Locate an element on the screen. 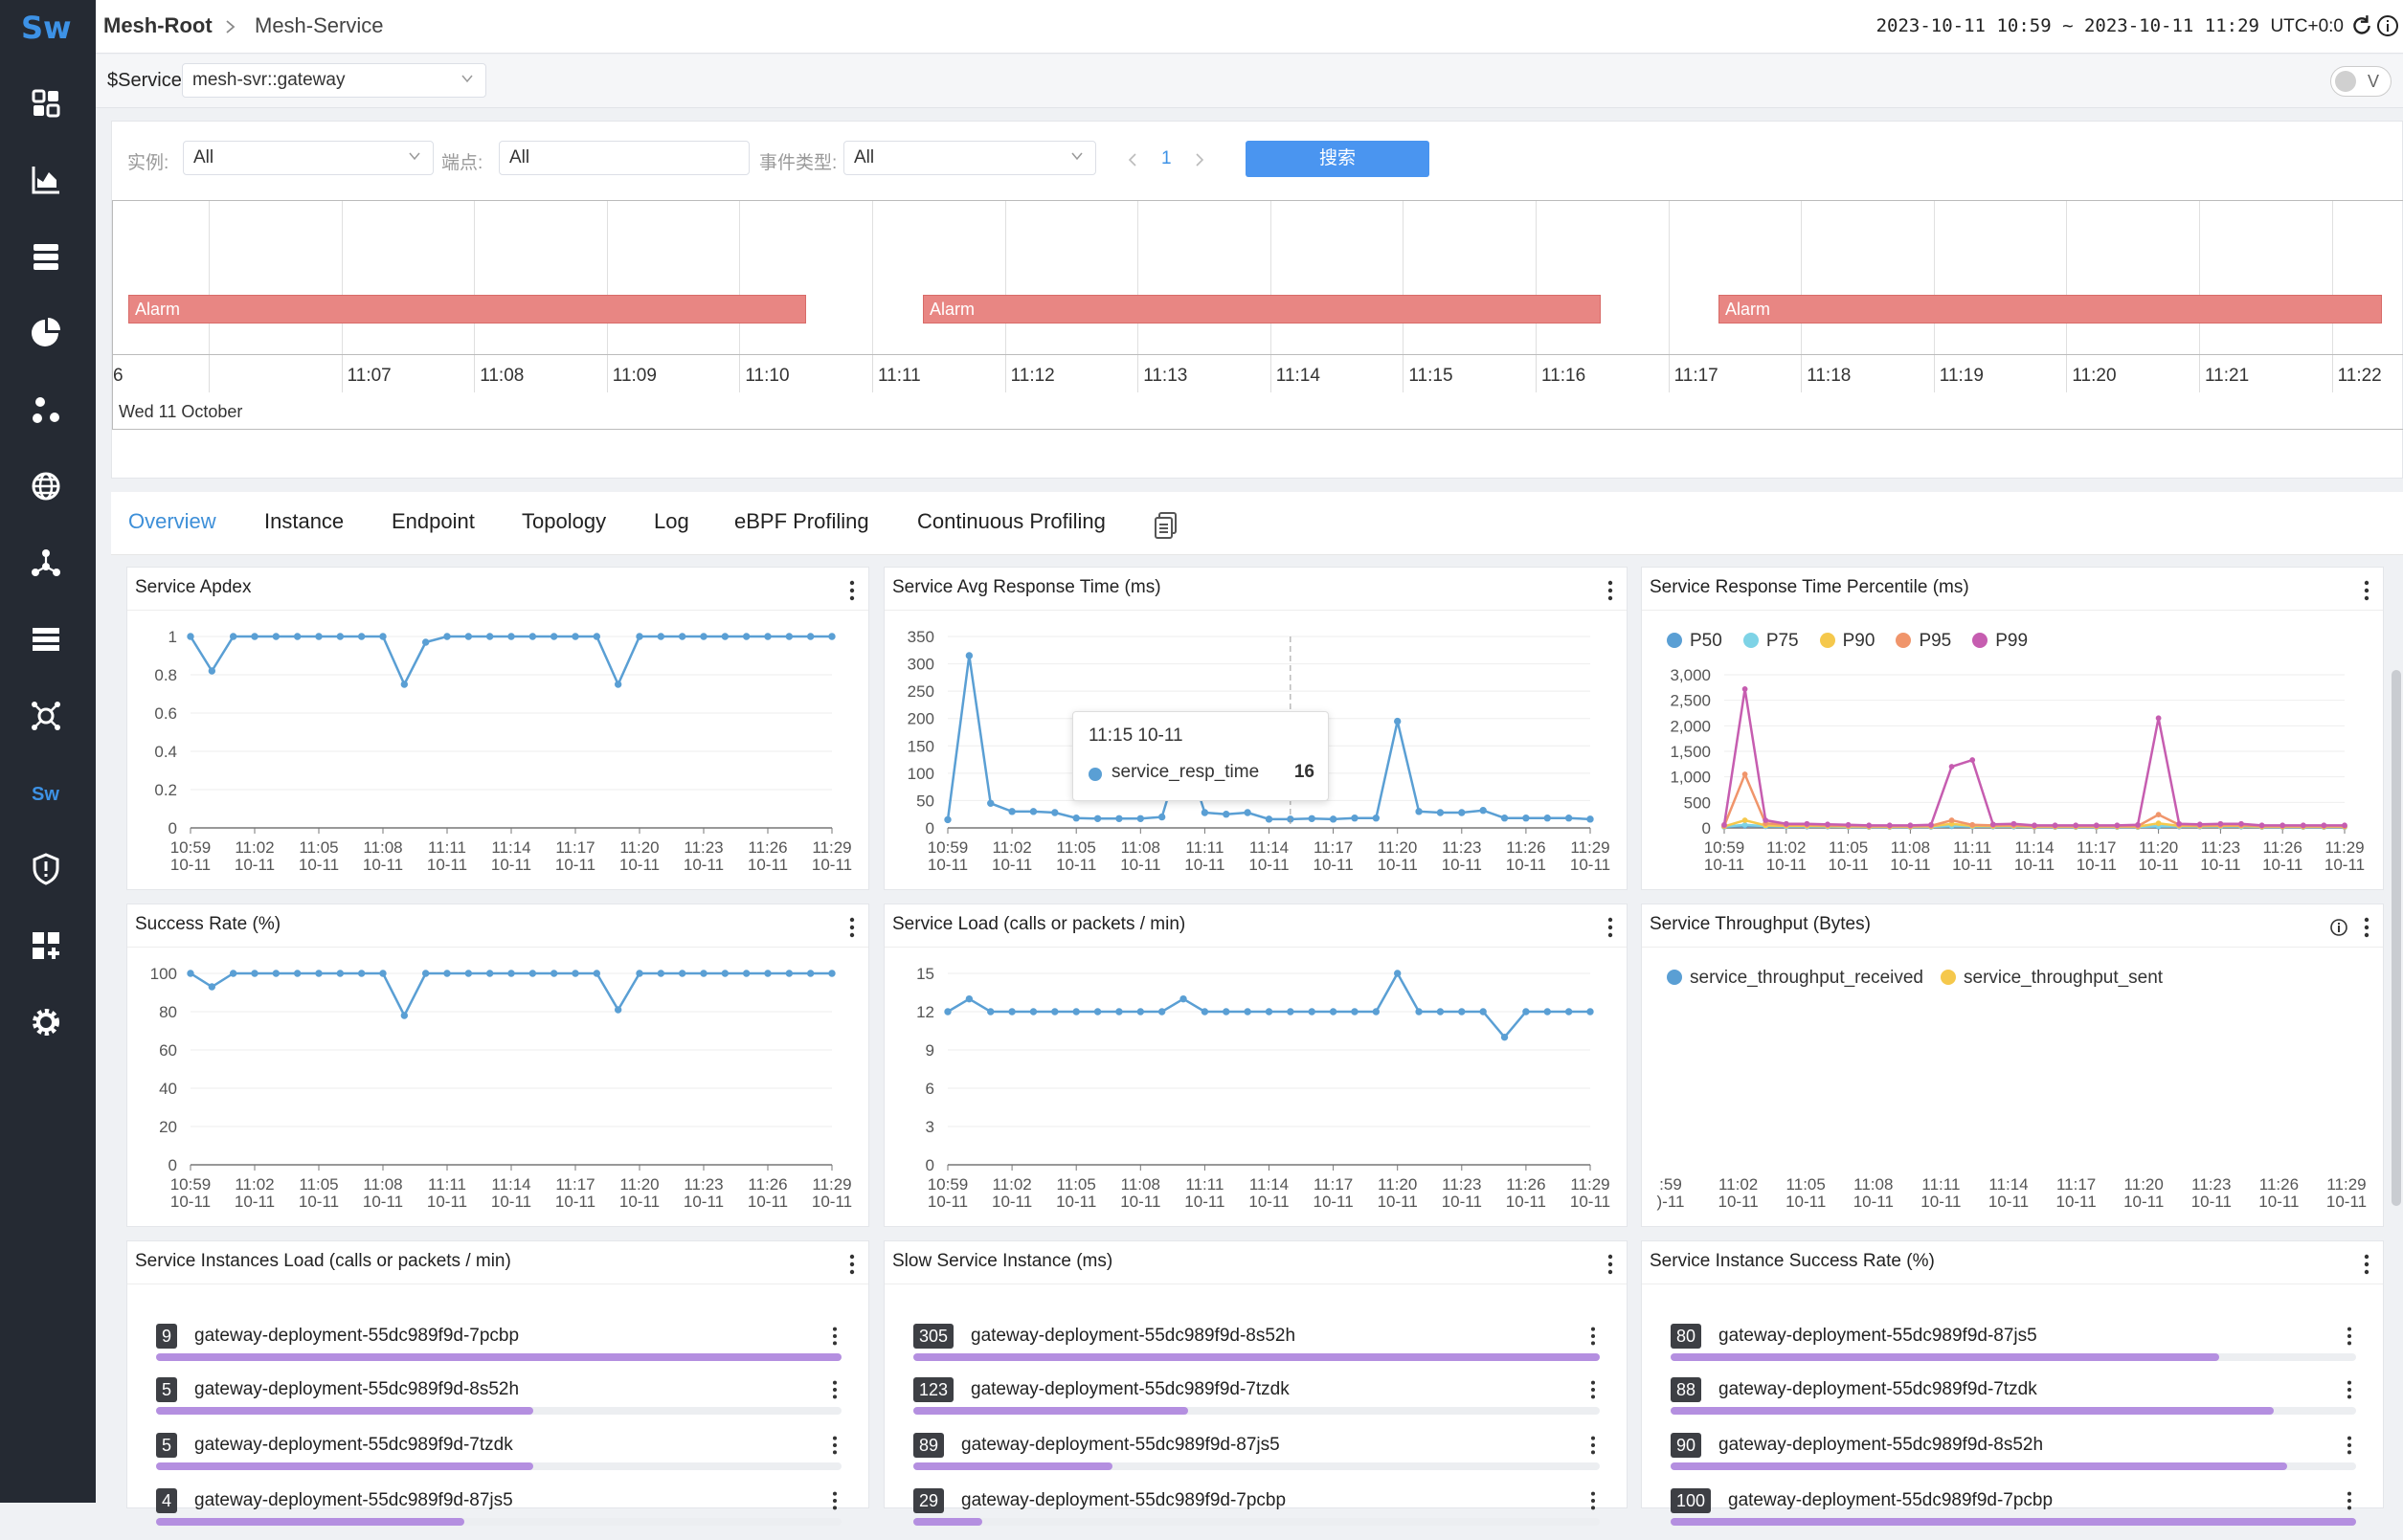 The image size is (2403, 1540). info-icon is located at coordinates (2387, 25).